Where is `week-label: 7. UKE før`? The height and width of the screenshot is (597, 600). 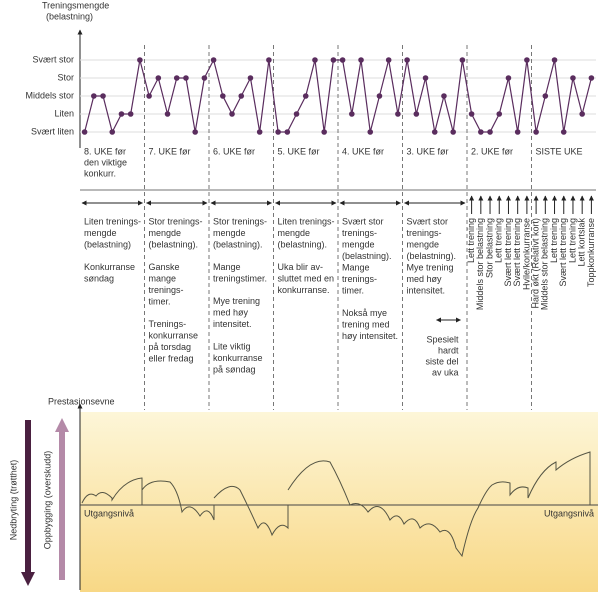 week-label: 7. UKE før is located at coordinates (170, 151).